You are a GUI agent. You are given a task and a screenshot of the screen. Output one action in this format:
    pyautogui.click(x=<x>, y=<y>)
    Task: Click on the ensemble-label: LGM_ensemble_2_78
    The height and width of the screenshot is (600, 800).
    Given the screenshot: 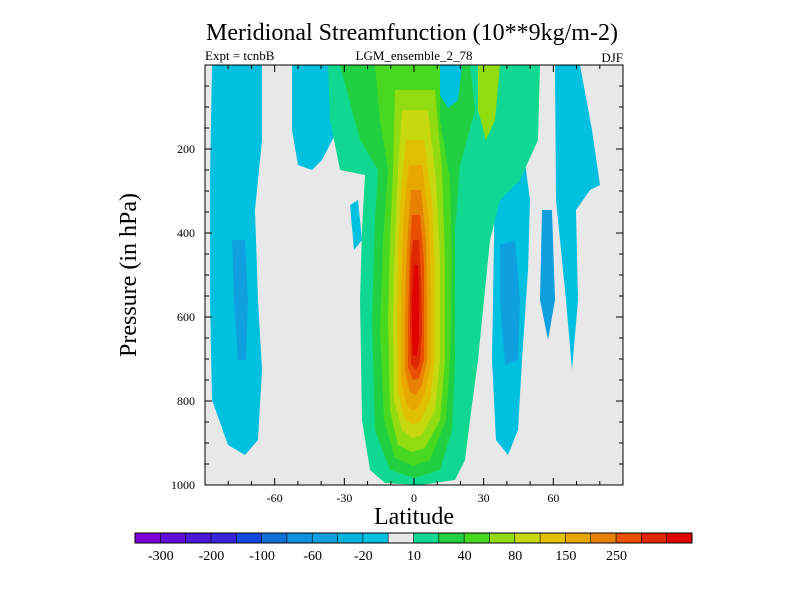 What is the action you would take?
    pyautogui.click(x=414, y=55)
    